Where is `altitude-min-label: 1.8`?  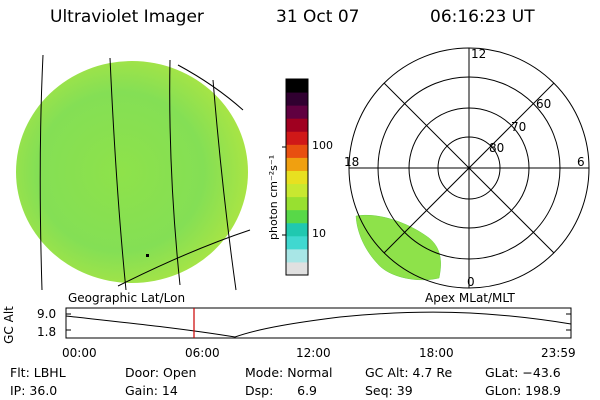
altitude-min-label: 1.8 is located at coordinates (47, 332).